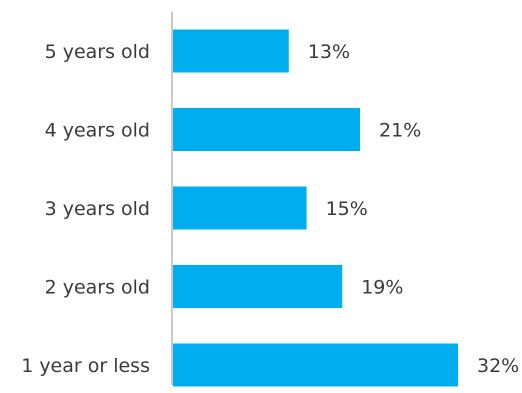 The width and height of the screenshot is (522, 393). I want to click on value-label: 13%, so click(329, 52).